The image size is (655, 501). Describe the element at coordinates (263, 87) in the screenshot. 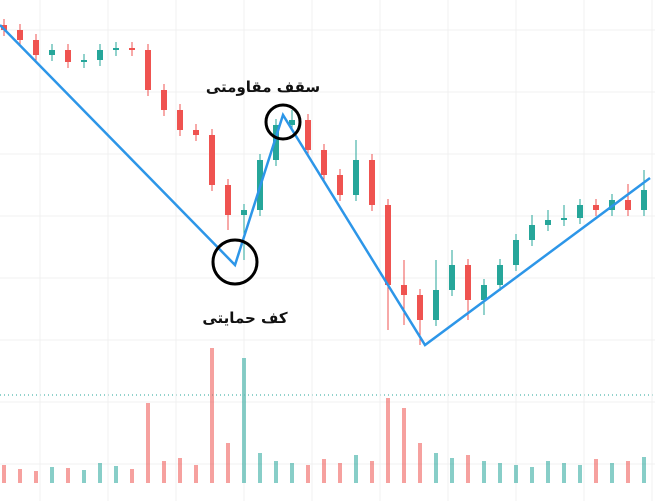

I see `annotation: سقف مقاومتی` at that location.